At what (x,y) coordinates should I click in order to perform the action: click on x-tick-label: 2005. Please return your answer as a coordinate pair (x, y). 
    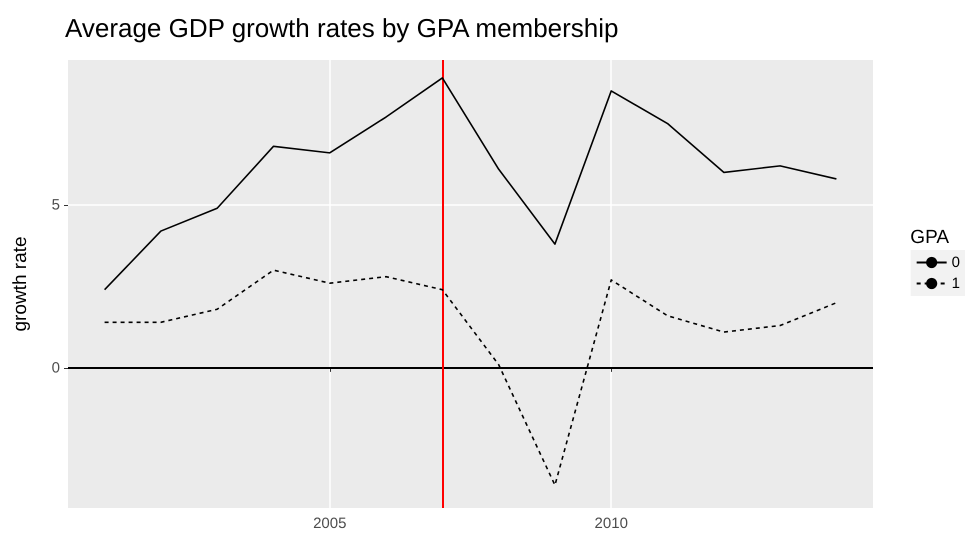
    Looking at the image, I should click on (329, 523).